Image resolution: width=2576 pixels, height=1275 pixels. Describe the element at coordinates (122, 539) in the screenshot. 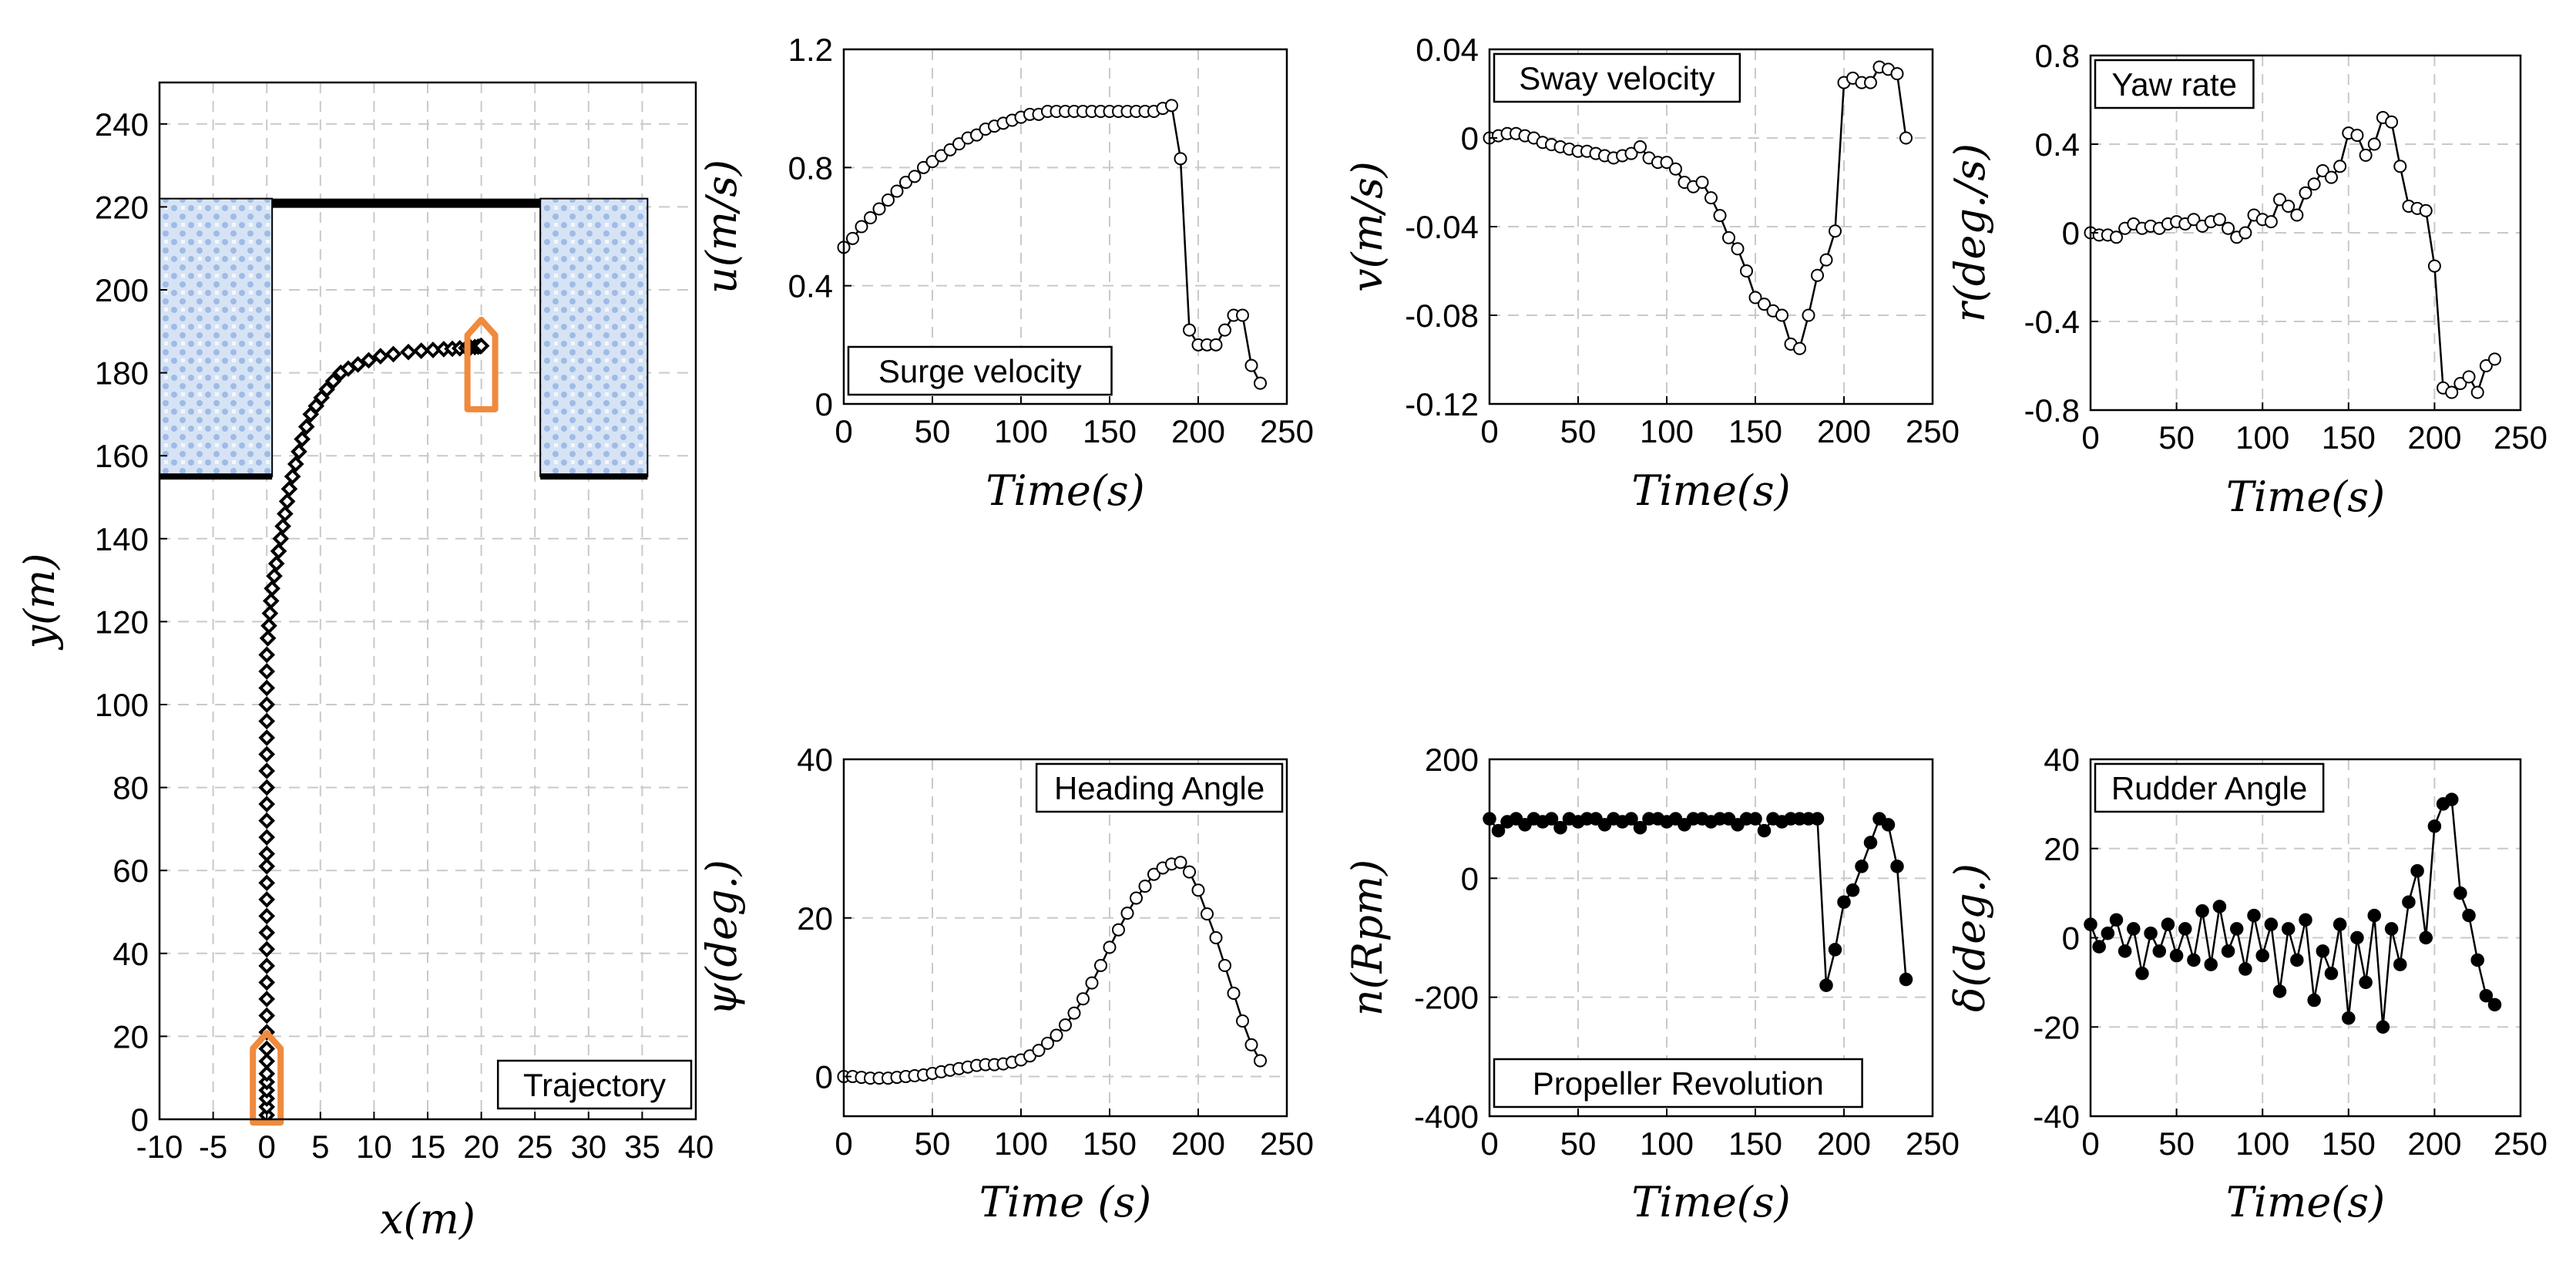

I see `y-tick-label: 140` at that location.